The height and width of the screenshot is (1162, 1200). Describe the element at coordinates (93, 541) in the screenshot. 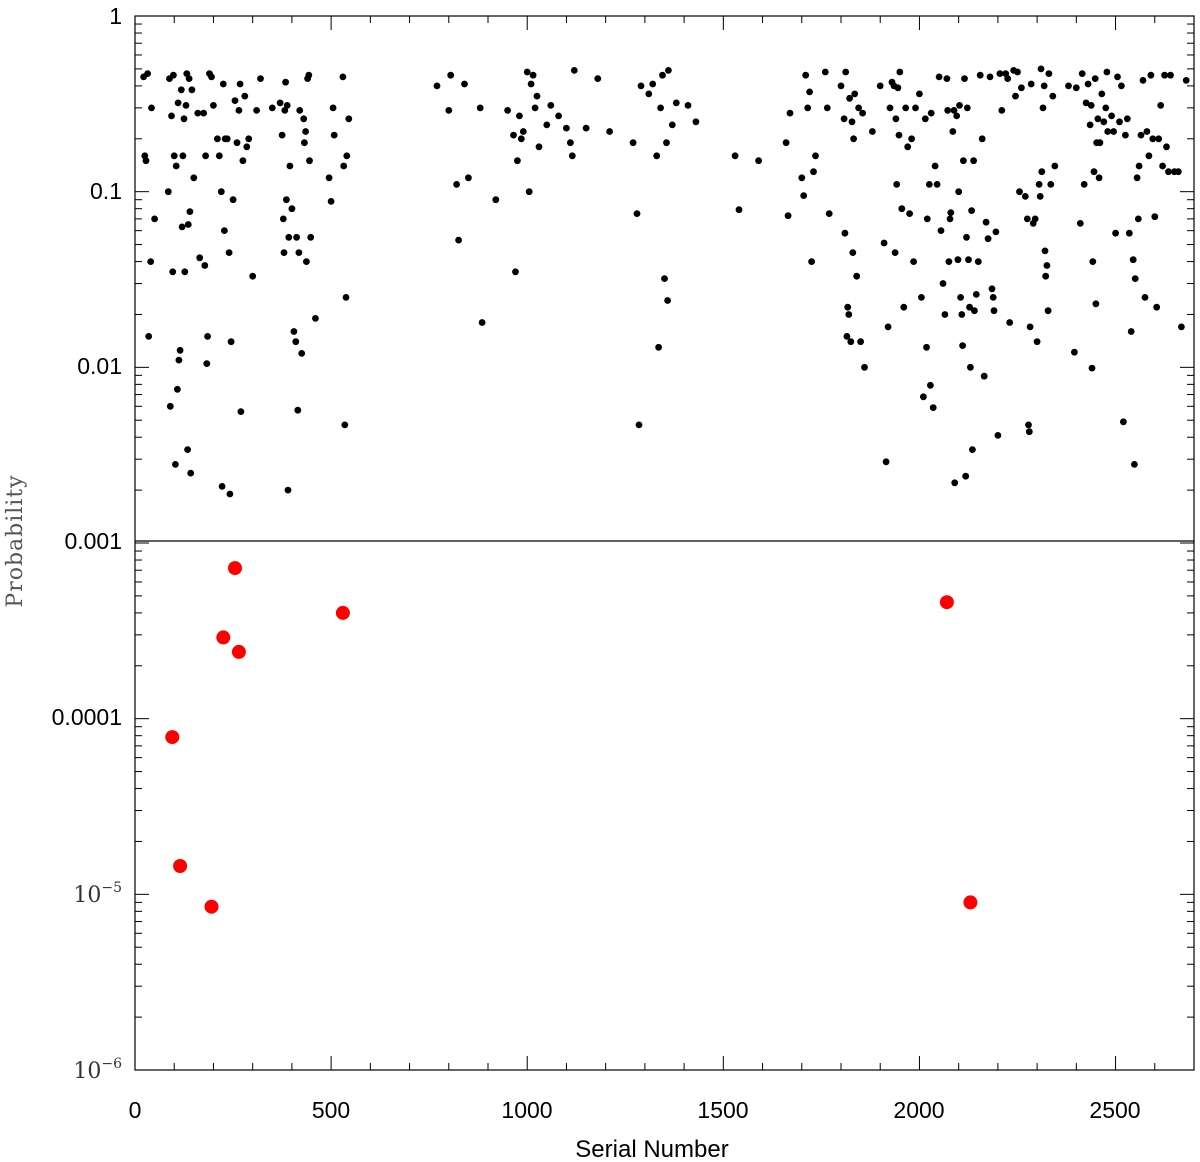

I see `y-tick-label: 0.001` at that location.